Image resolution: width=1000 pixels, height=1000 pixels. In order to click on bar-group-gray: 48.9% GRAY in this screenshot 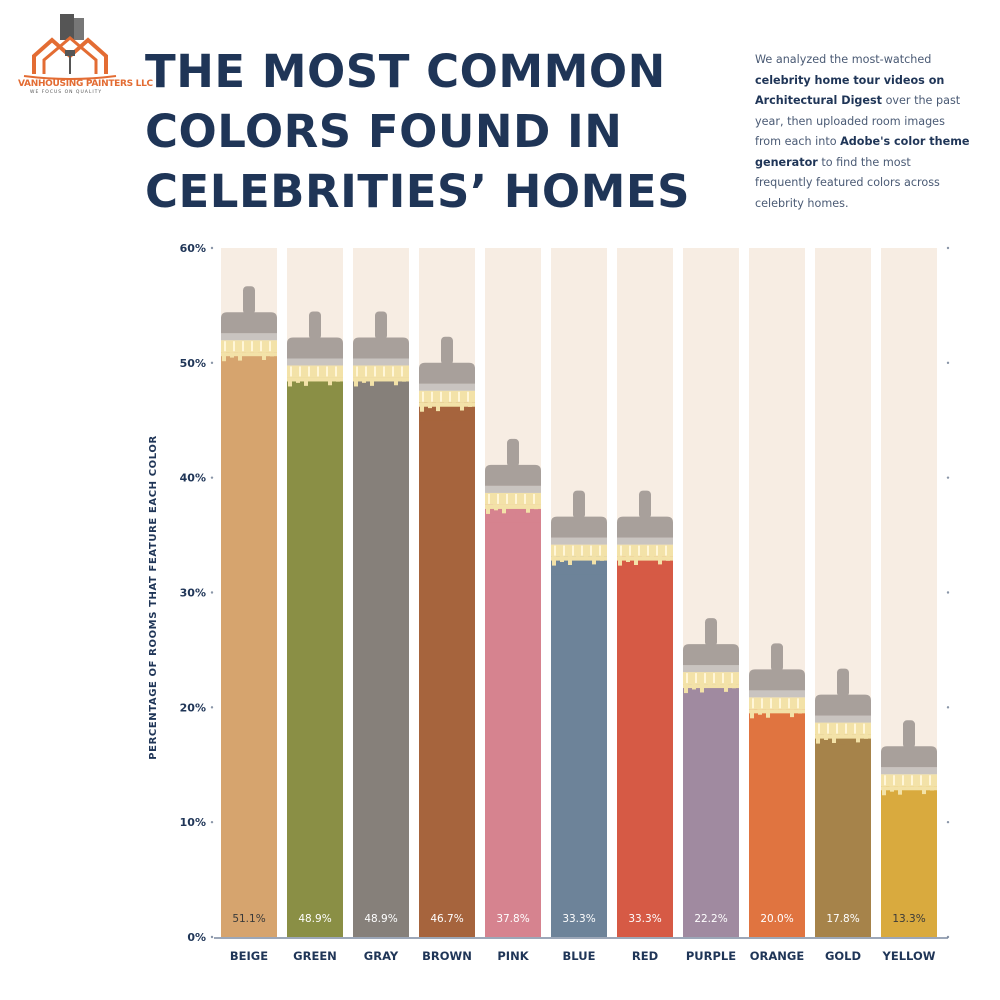, I will do `click(381, 605)`.